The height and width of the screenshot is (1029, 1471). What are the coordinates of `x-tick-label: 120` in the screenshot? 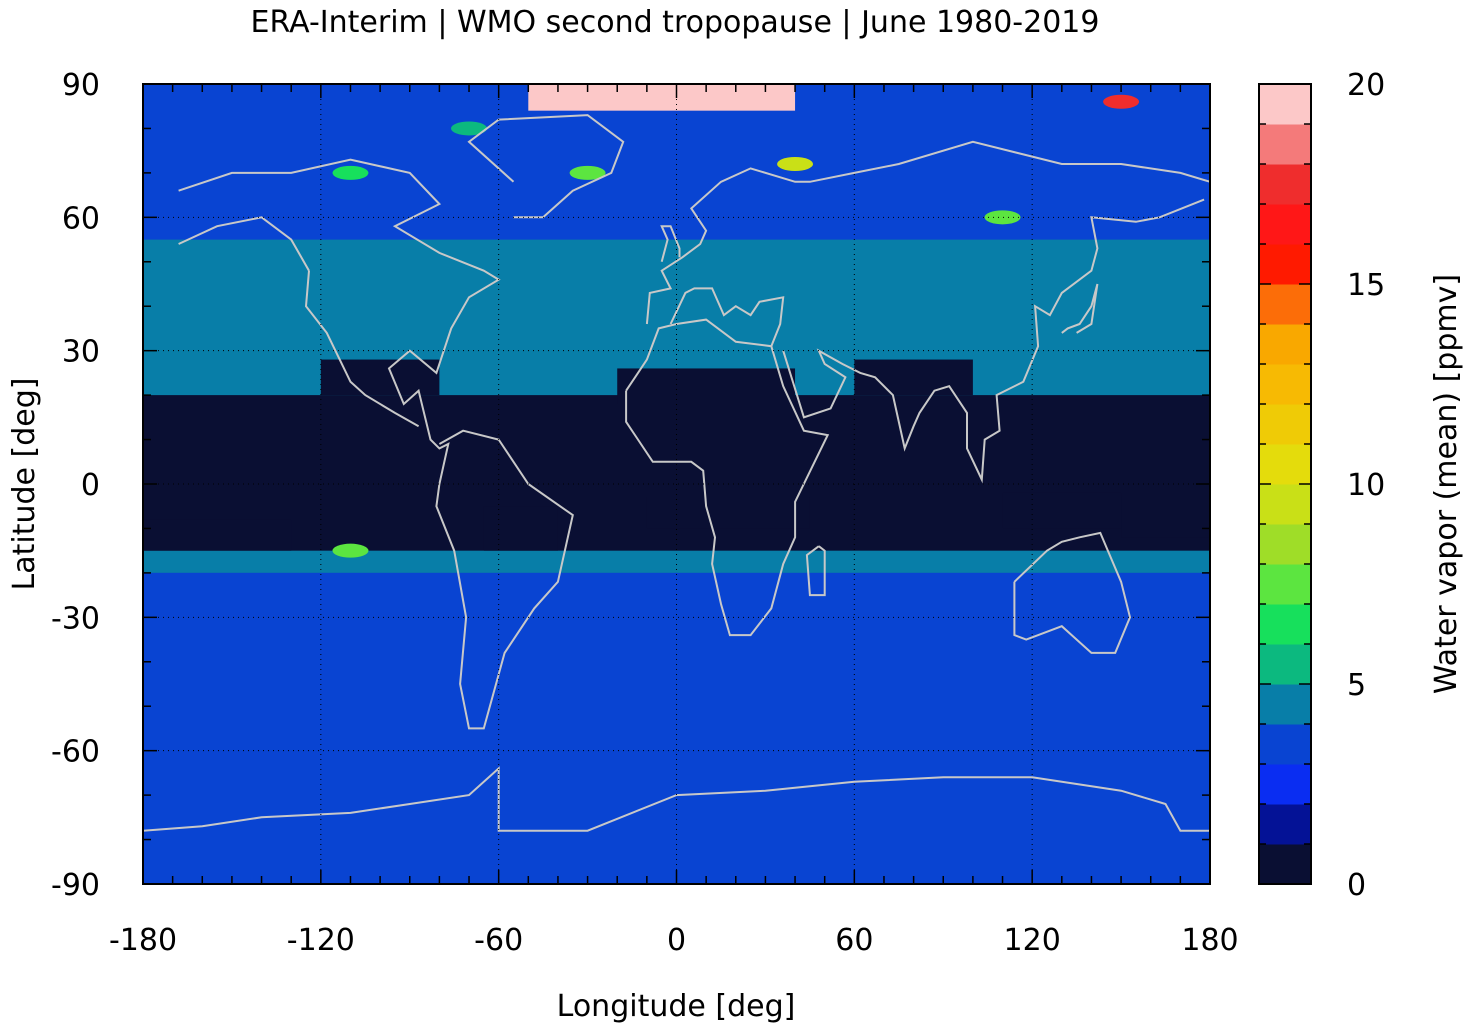 It's located at (1032, 940).